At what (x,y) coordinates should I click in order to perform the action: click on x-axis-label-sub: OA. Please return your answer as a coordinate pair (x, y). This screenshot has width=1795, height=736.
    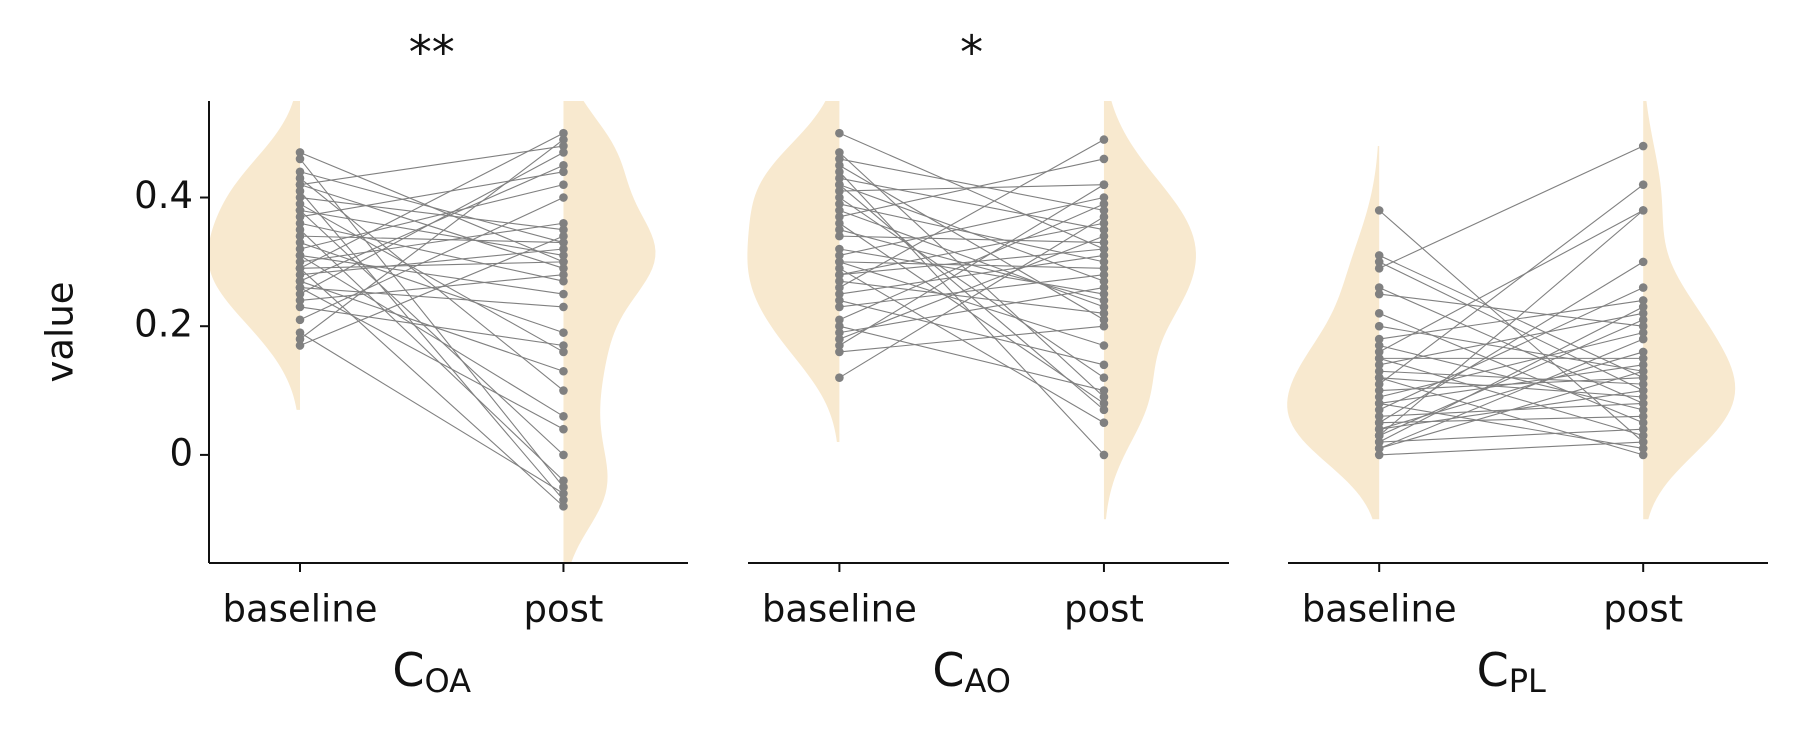
    Looking at the image, I should click on (448, 681).